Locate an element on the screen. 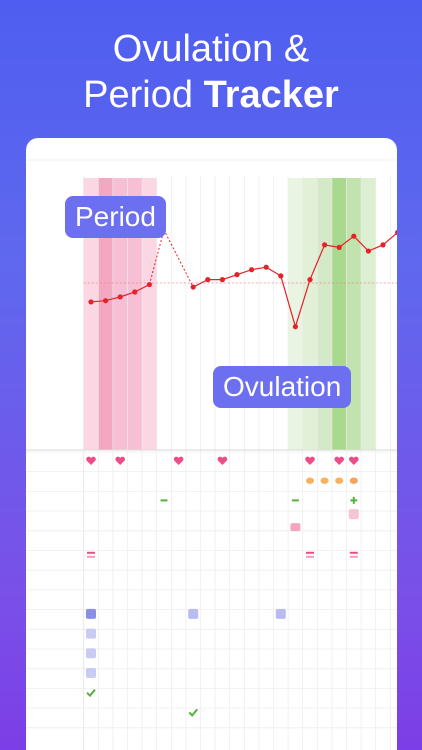 The width and height of the screenshot is (422, 750). period-label: Period is located at coordinates (115, 217).